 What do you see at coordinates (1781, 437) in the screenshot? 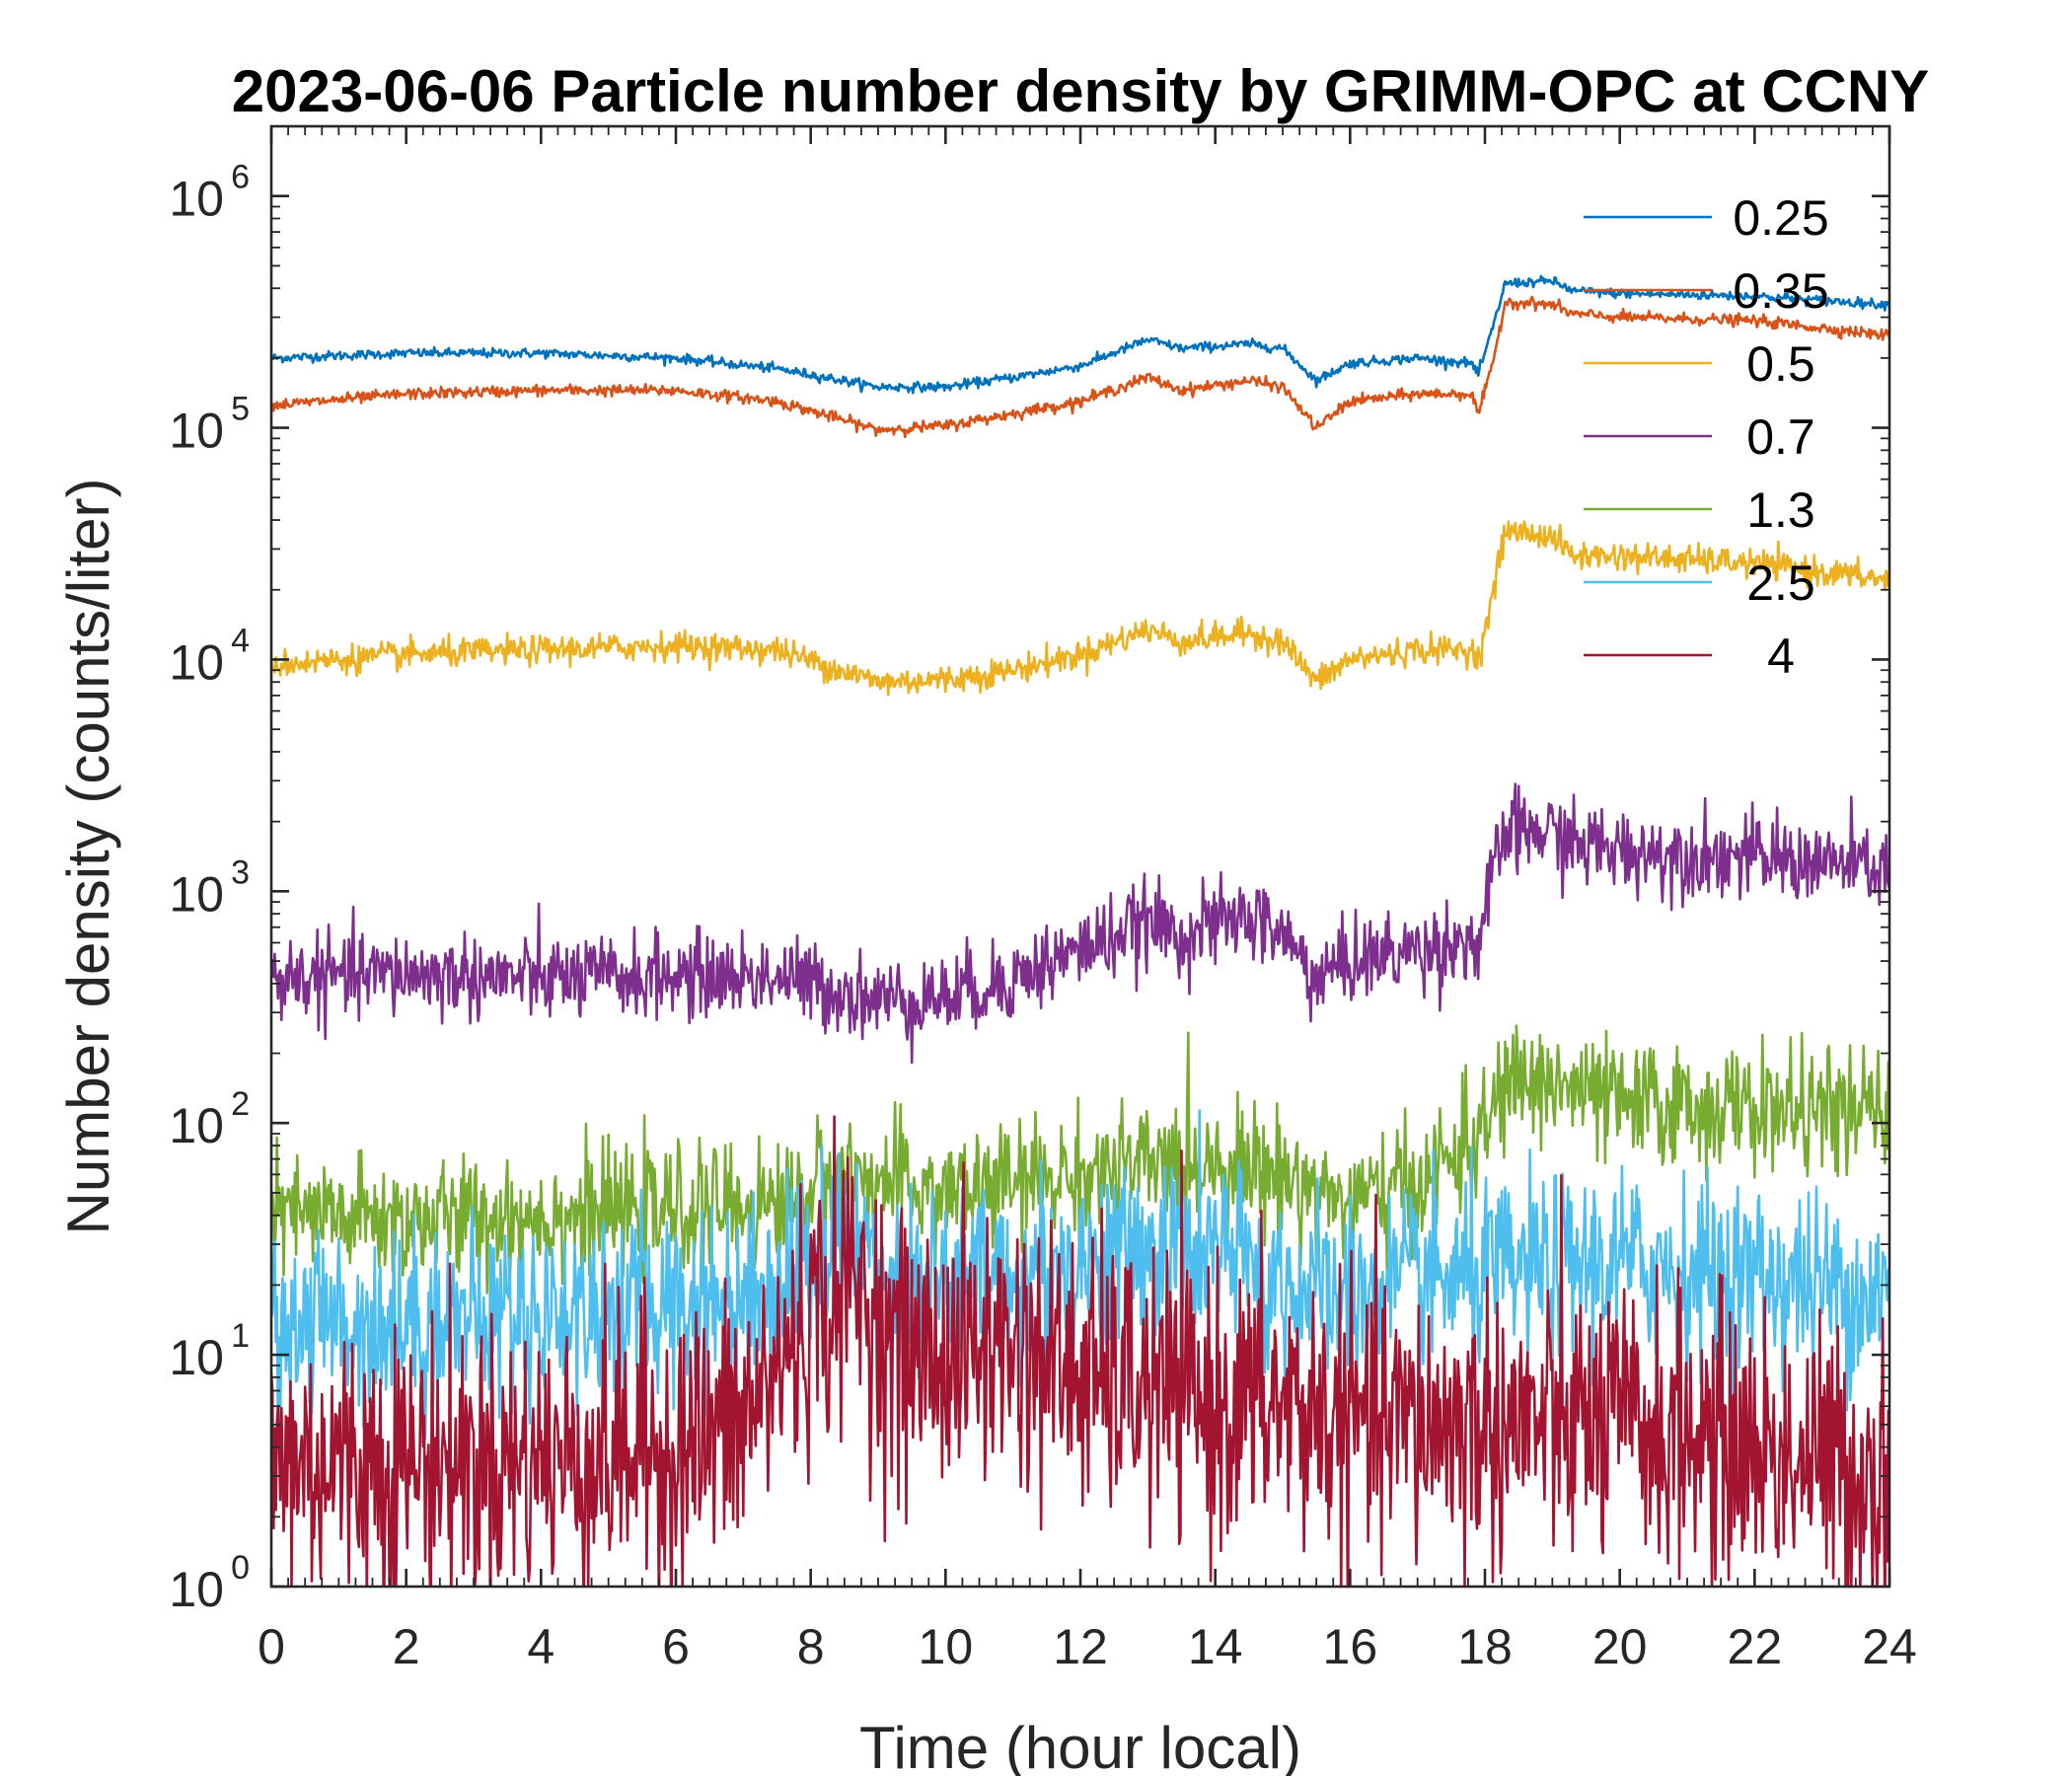
I see `legend-label-0-7: 0.7` at bounding box center [1781, 437].